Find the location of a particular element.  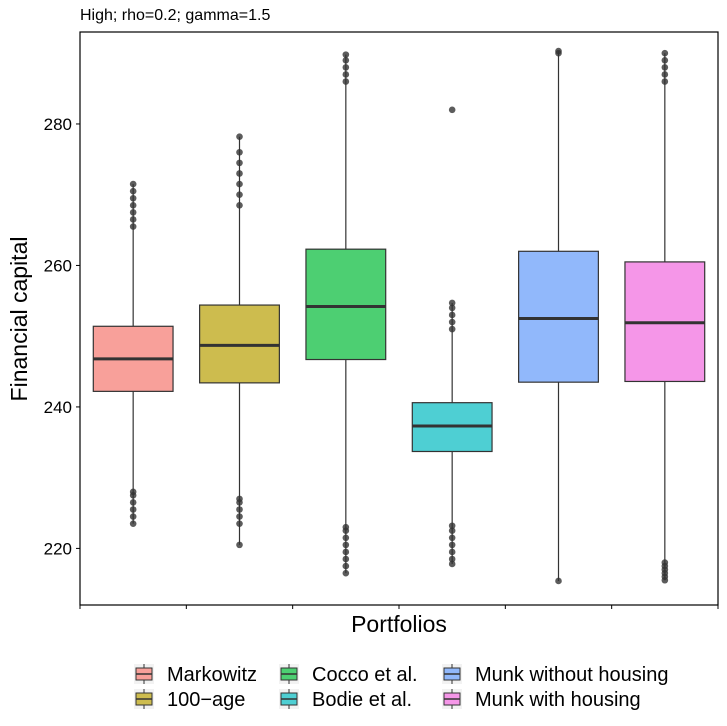

legend-label: Cocco et al. is located at coordinates (365, 675).